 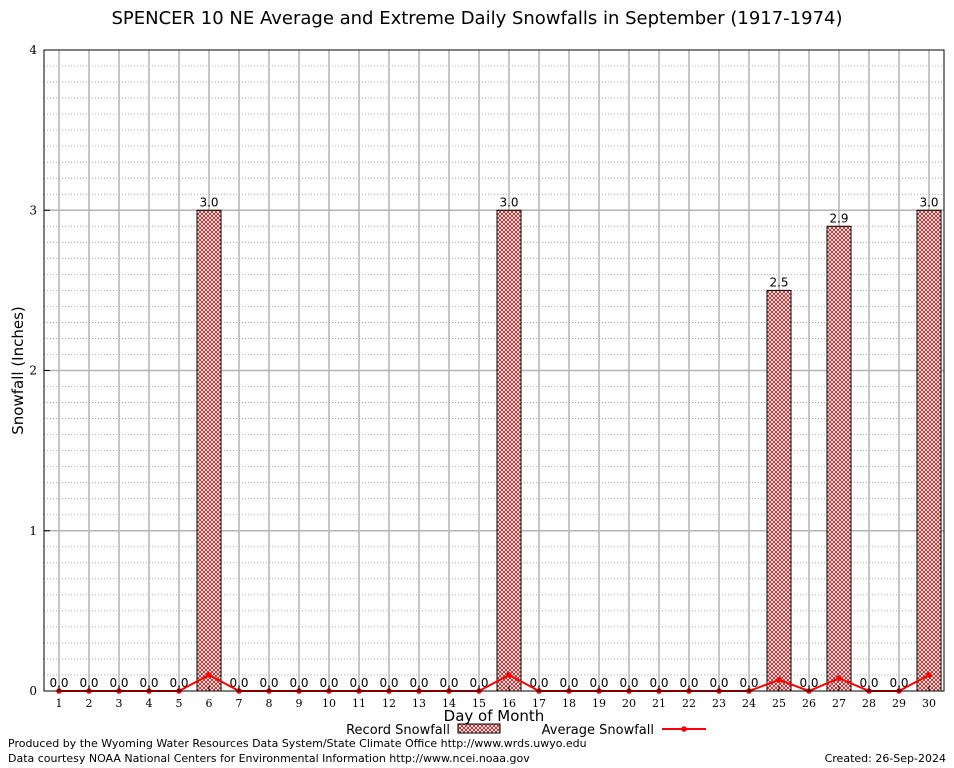 What do you see at coordinates (869, 703) in the screenshot?
I see `x-tick-label: 28` at bounding box center [869, 703].